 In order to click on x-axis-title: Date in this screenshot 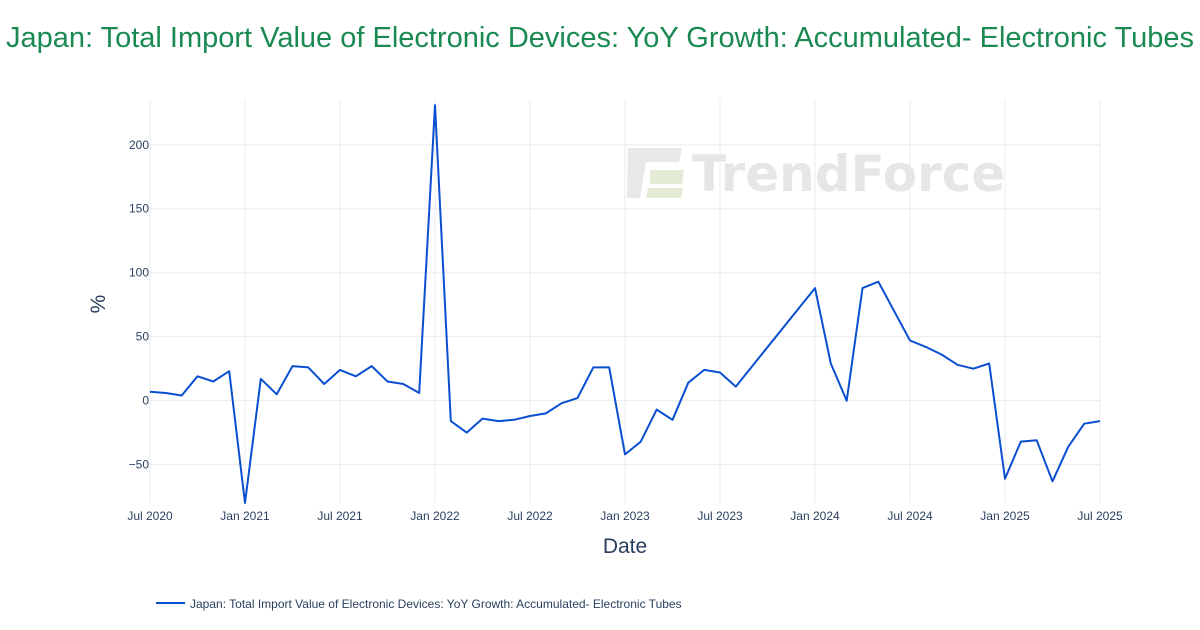, I will do `click(625, 546)`.